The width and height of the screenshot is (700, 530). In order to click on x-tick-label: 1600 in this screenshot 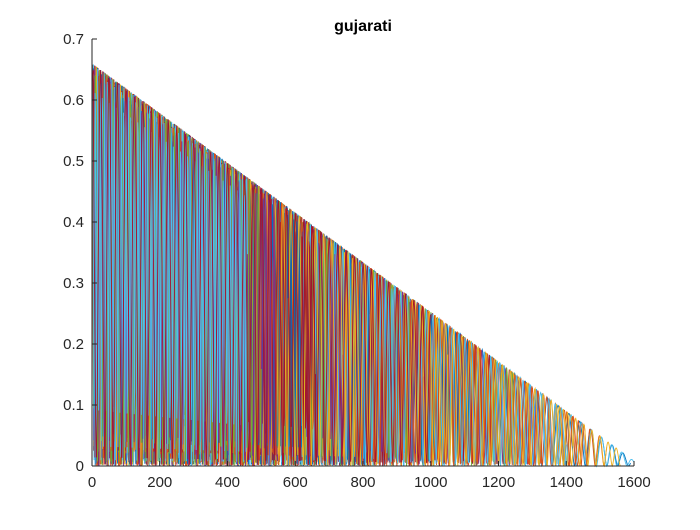, I will do `click(633, 482)`.